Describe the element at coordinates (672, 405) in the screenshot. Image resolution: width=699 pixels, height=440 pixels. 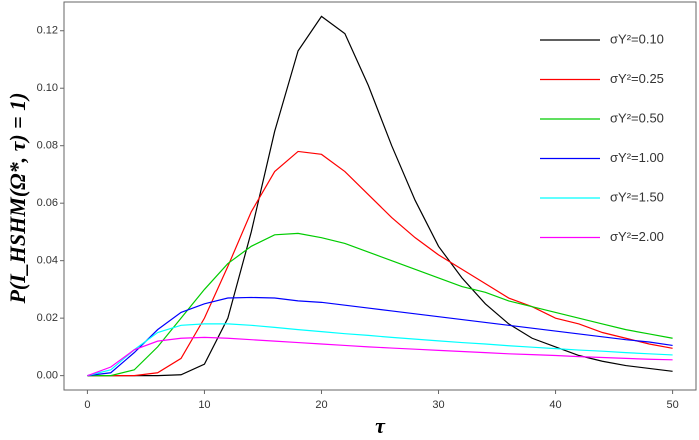
I see `x-tick-label: 50` at that location.